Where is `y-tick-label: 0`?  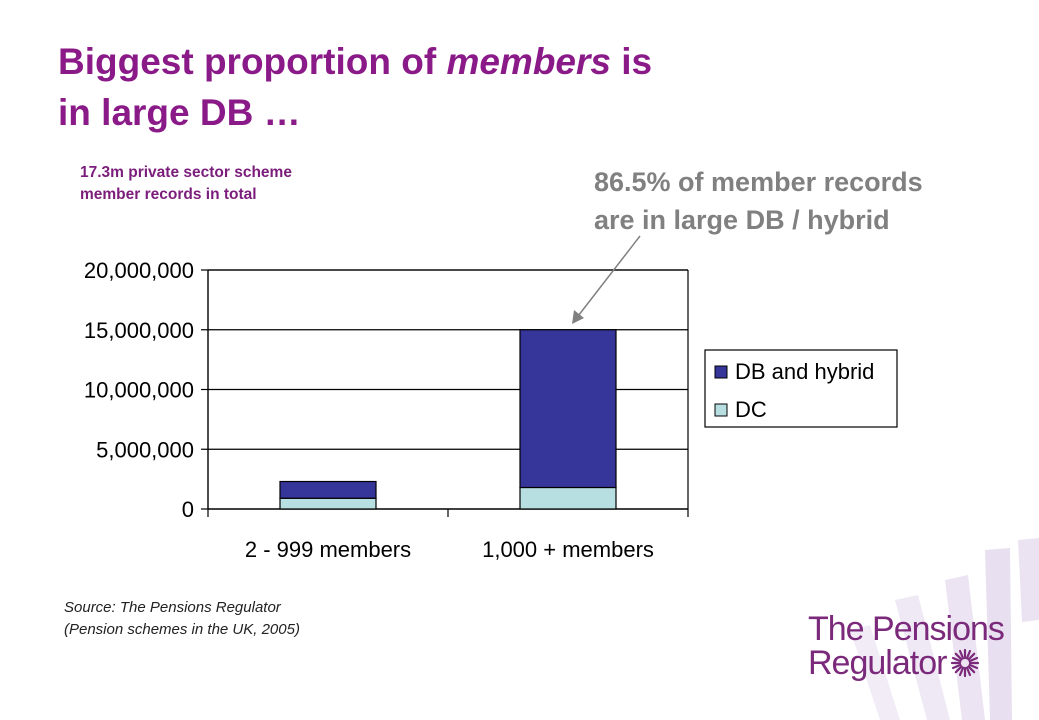 y-tick-label: 0 is located at coordinates (188, 509).